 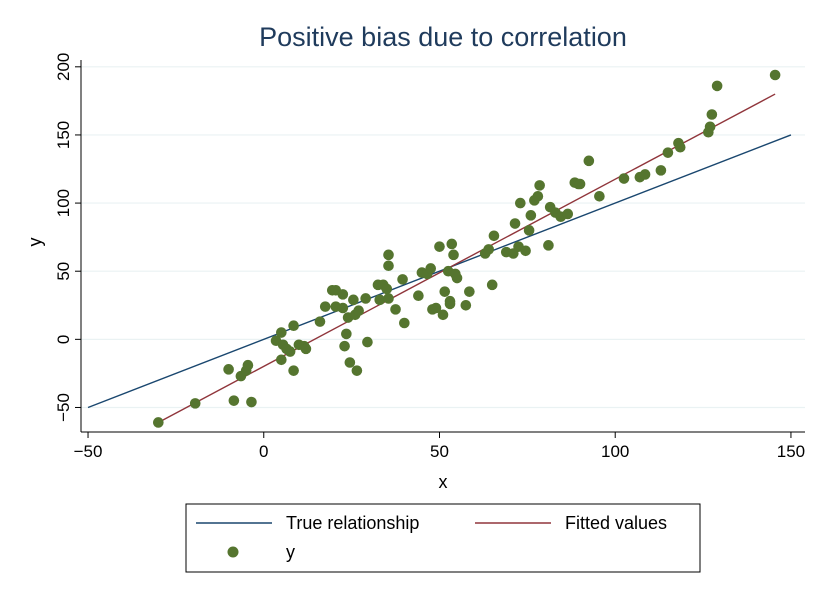 What do you see at coordinates (88, 451) in the screenshot?
I see `x-tick-label: −50` at bounding box center [88, 451].